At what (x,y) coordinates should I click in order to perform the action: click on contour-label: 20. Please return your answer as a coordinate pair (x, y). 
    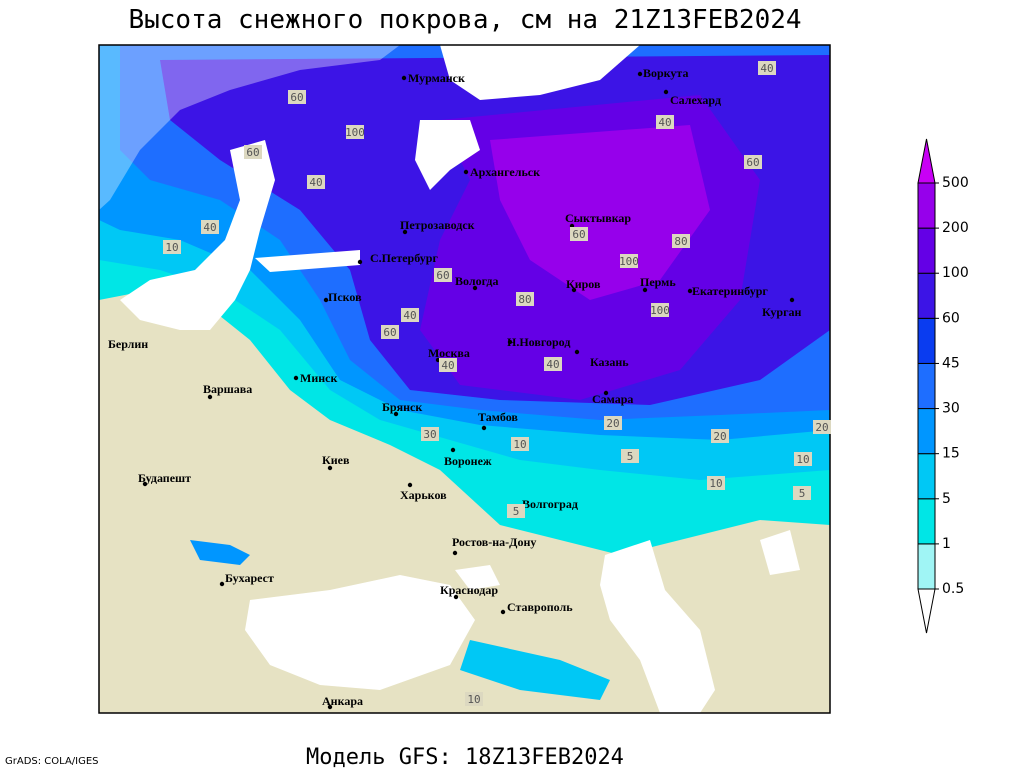
    Looking at the image, I should click on (719, 436).